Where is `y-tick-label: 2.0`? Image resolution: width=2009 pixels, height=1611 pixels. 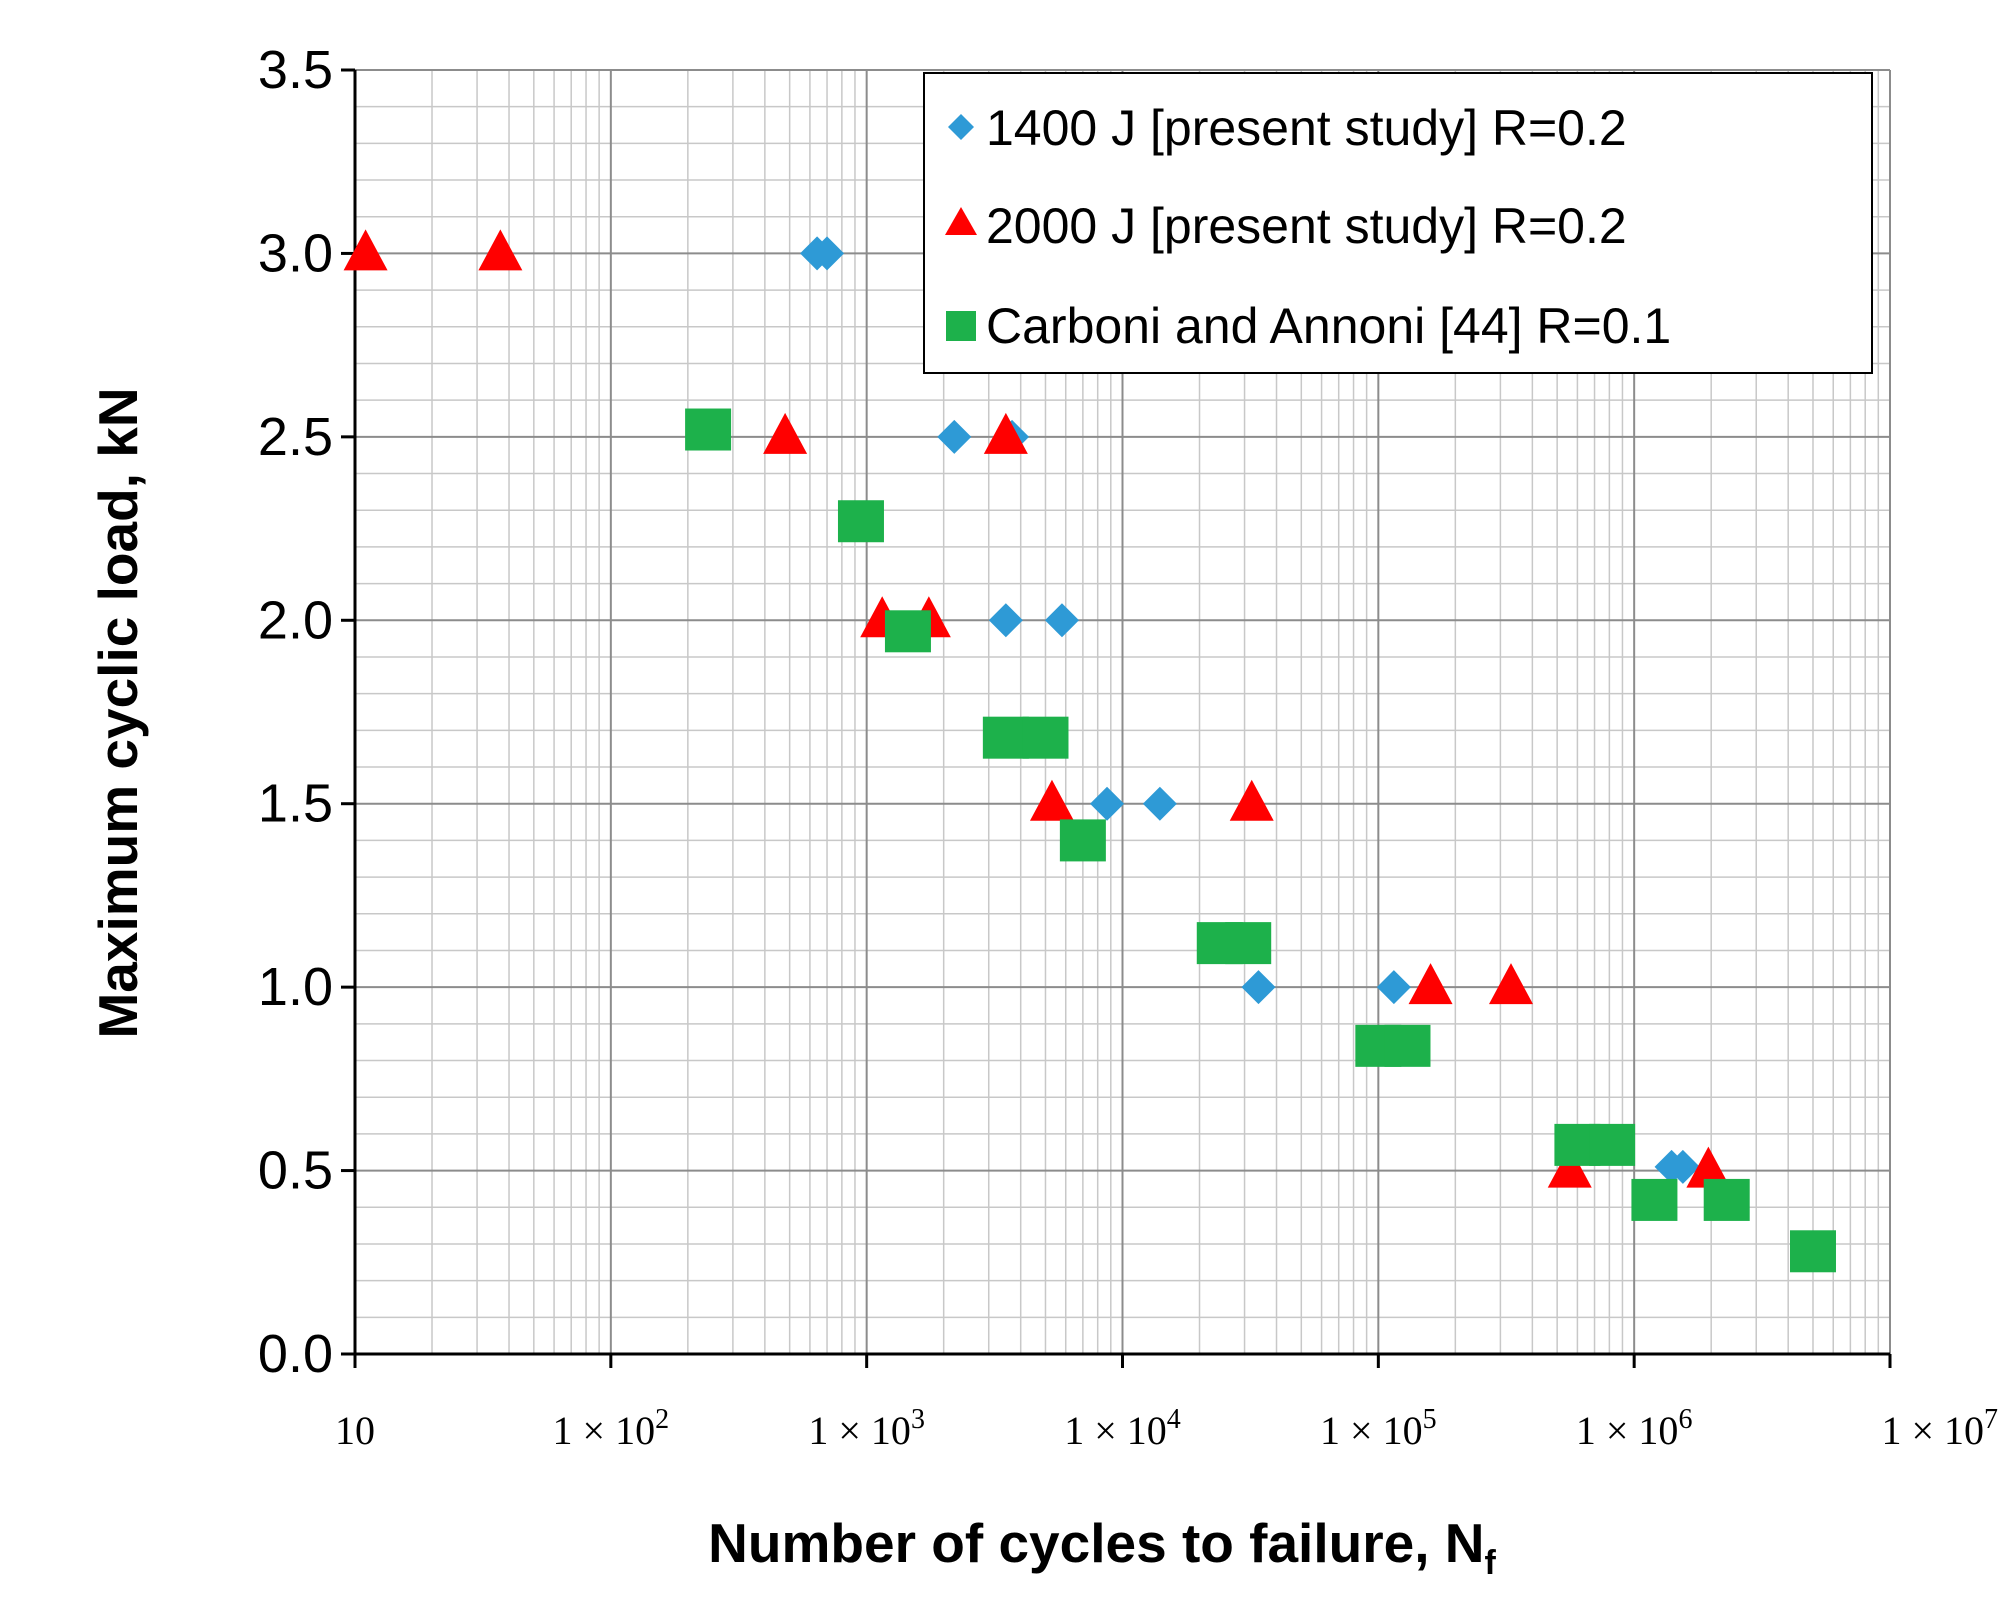 y-tick-label: 2.0 is located at coordinates (295, 620).